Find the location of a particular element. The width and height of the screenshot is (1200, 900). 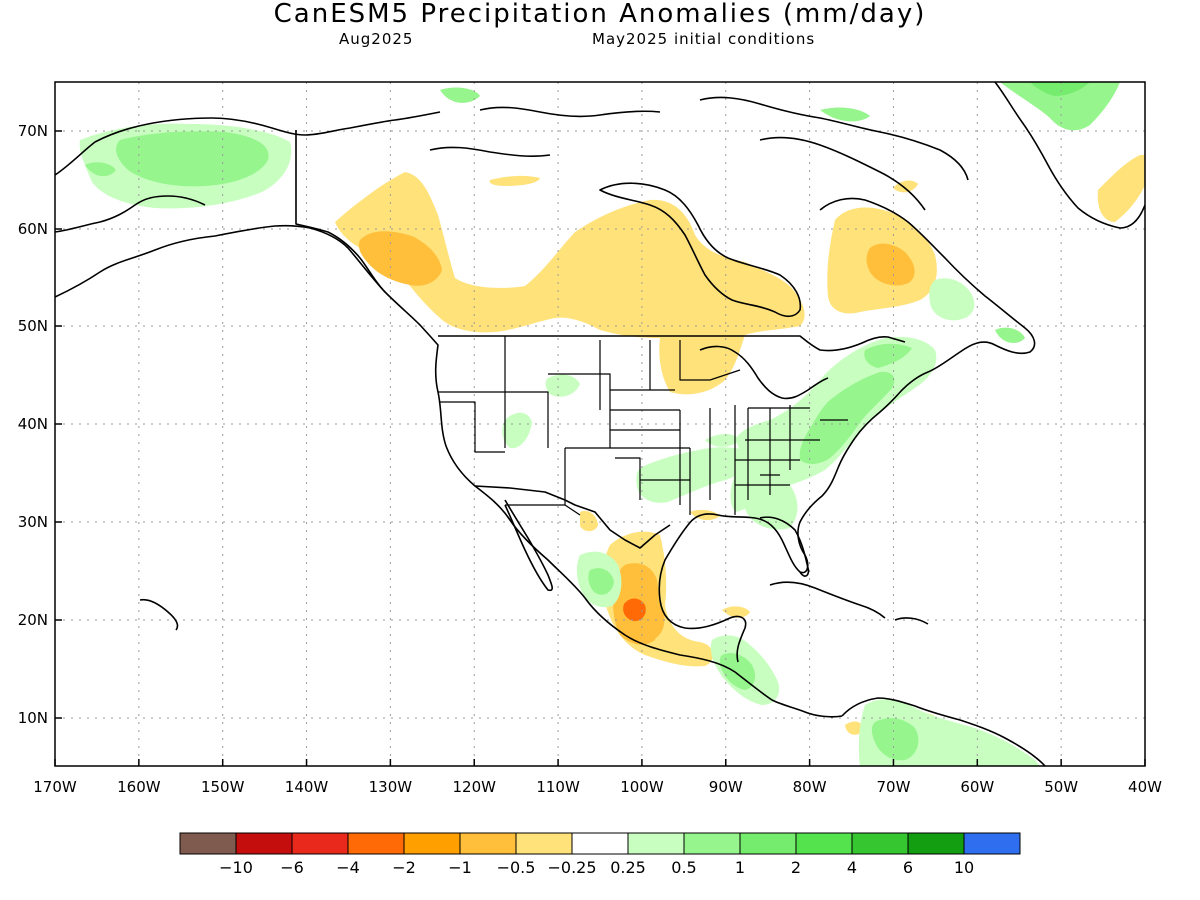

coastline-cuba is located at coordinates (827, 600).